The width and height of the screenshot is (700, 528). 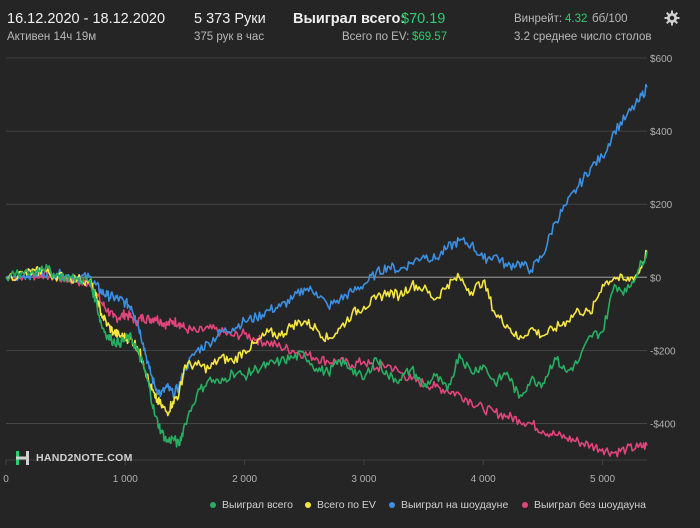 I want to click on hand2note-logo: HAND2NOTE.COM, so click(x=73, y=458).